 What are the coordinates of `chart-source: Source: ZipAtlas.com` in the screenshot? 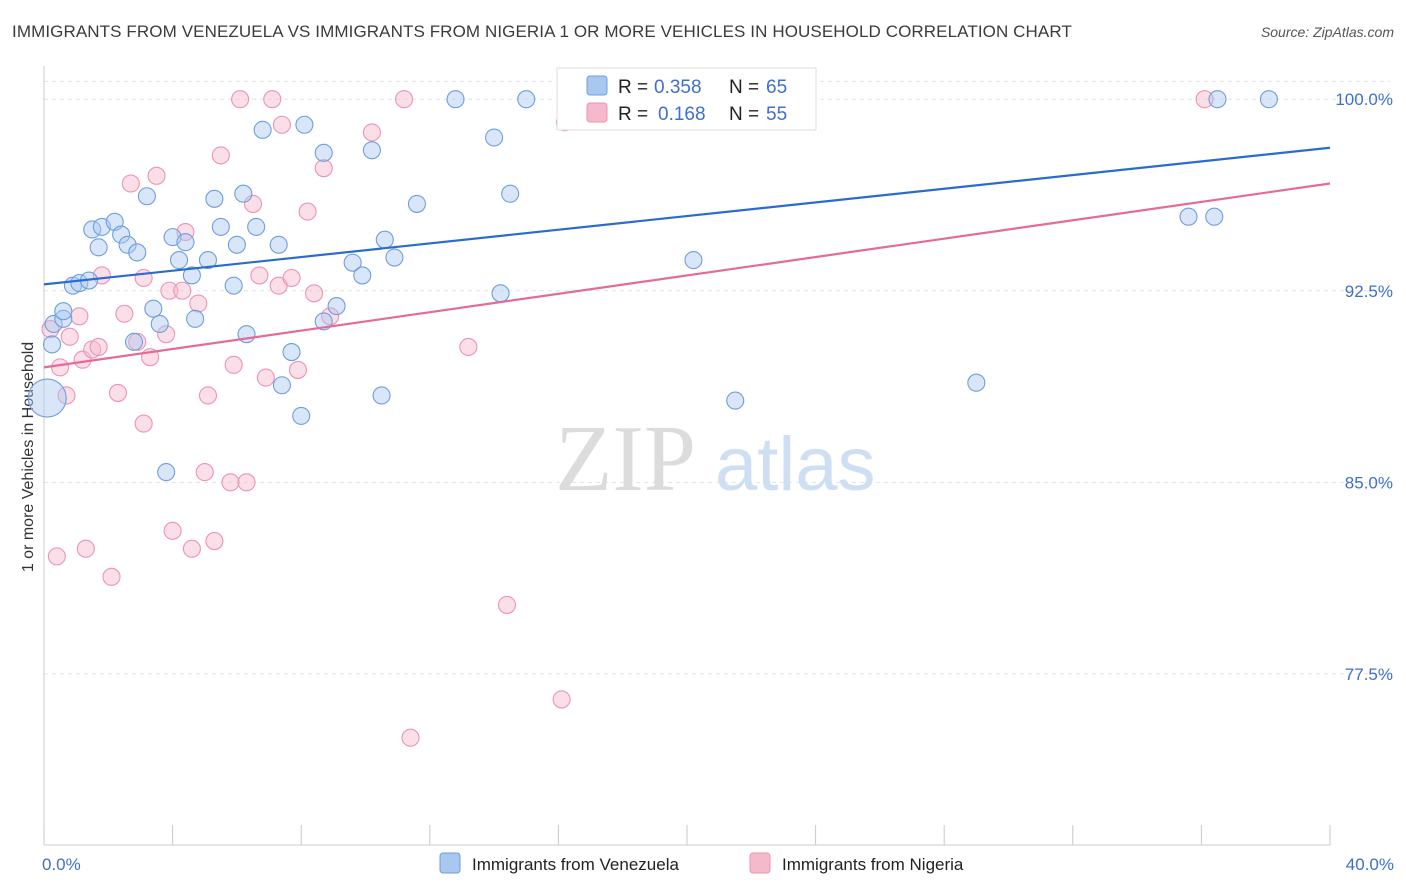 It's located at (1327, 32).